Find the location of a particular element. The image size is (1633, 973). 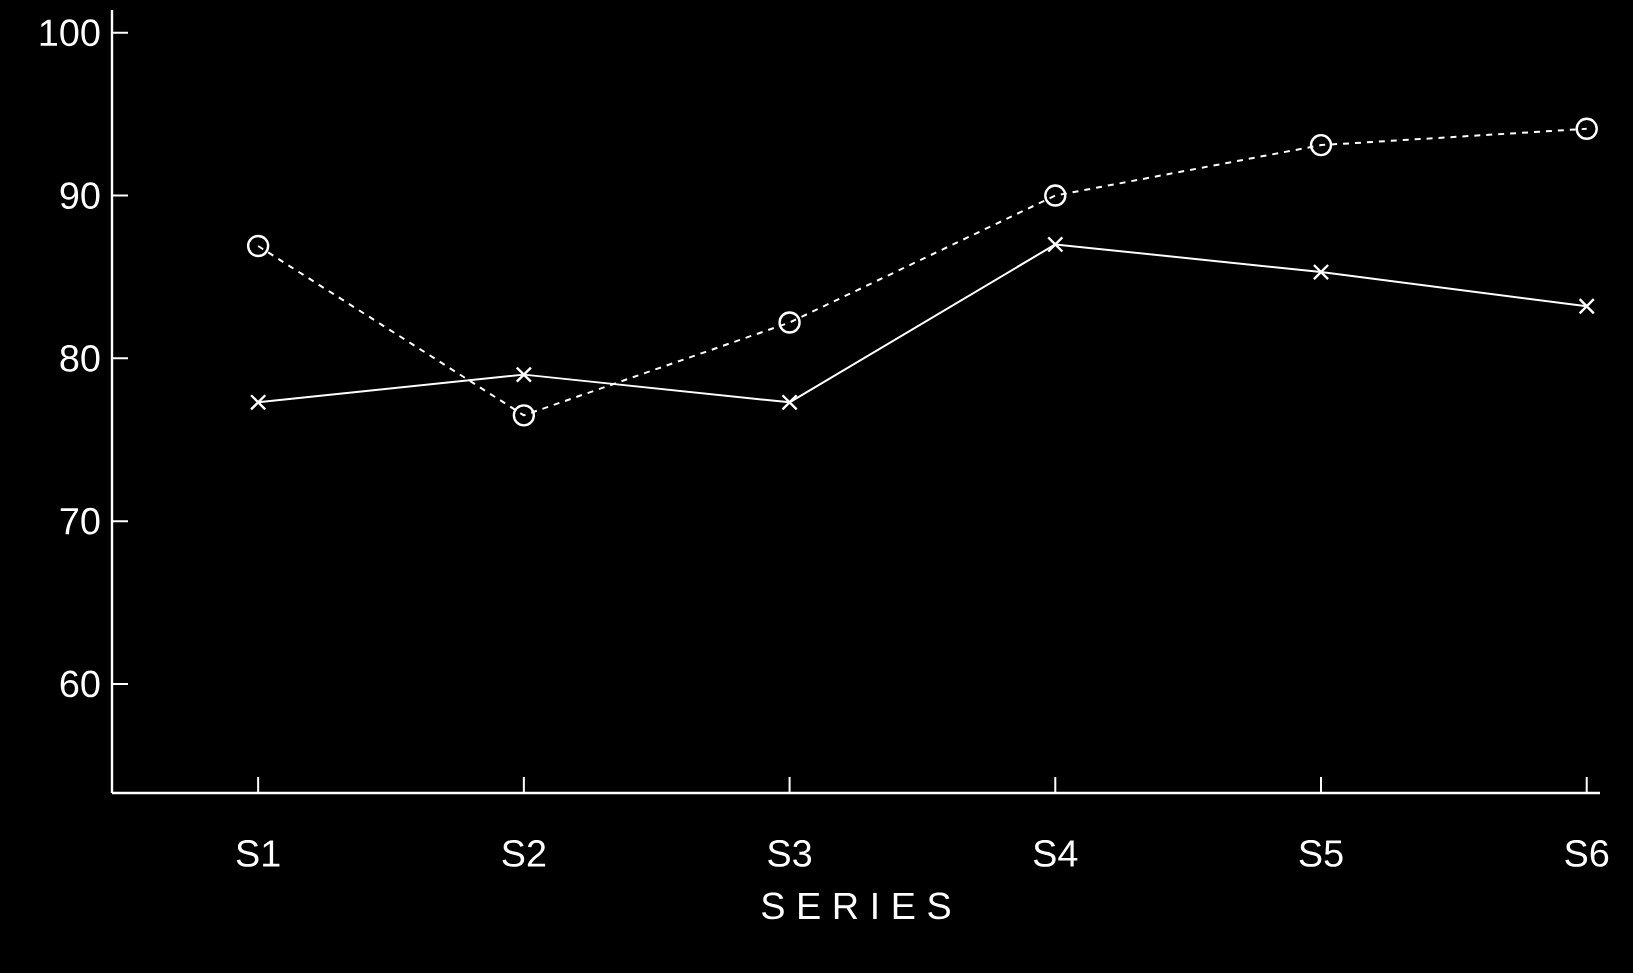

y-tick-label: 100 is located at coordinates (70, 33).